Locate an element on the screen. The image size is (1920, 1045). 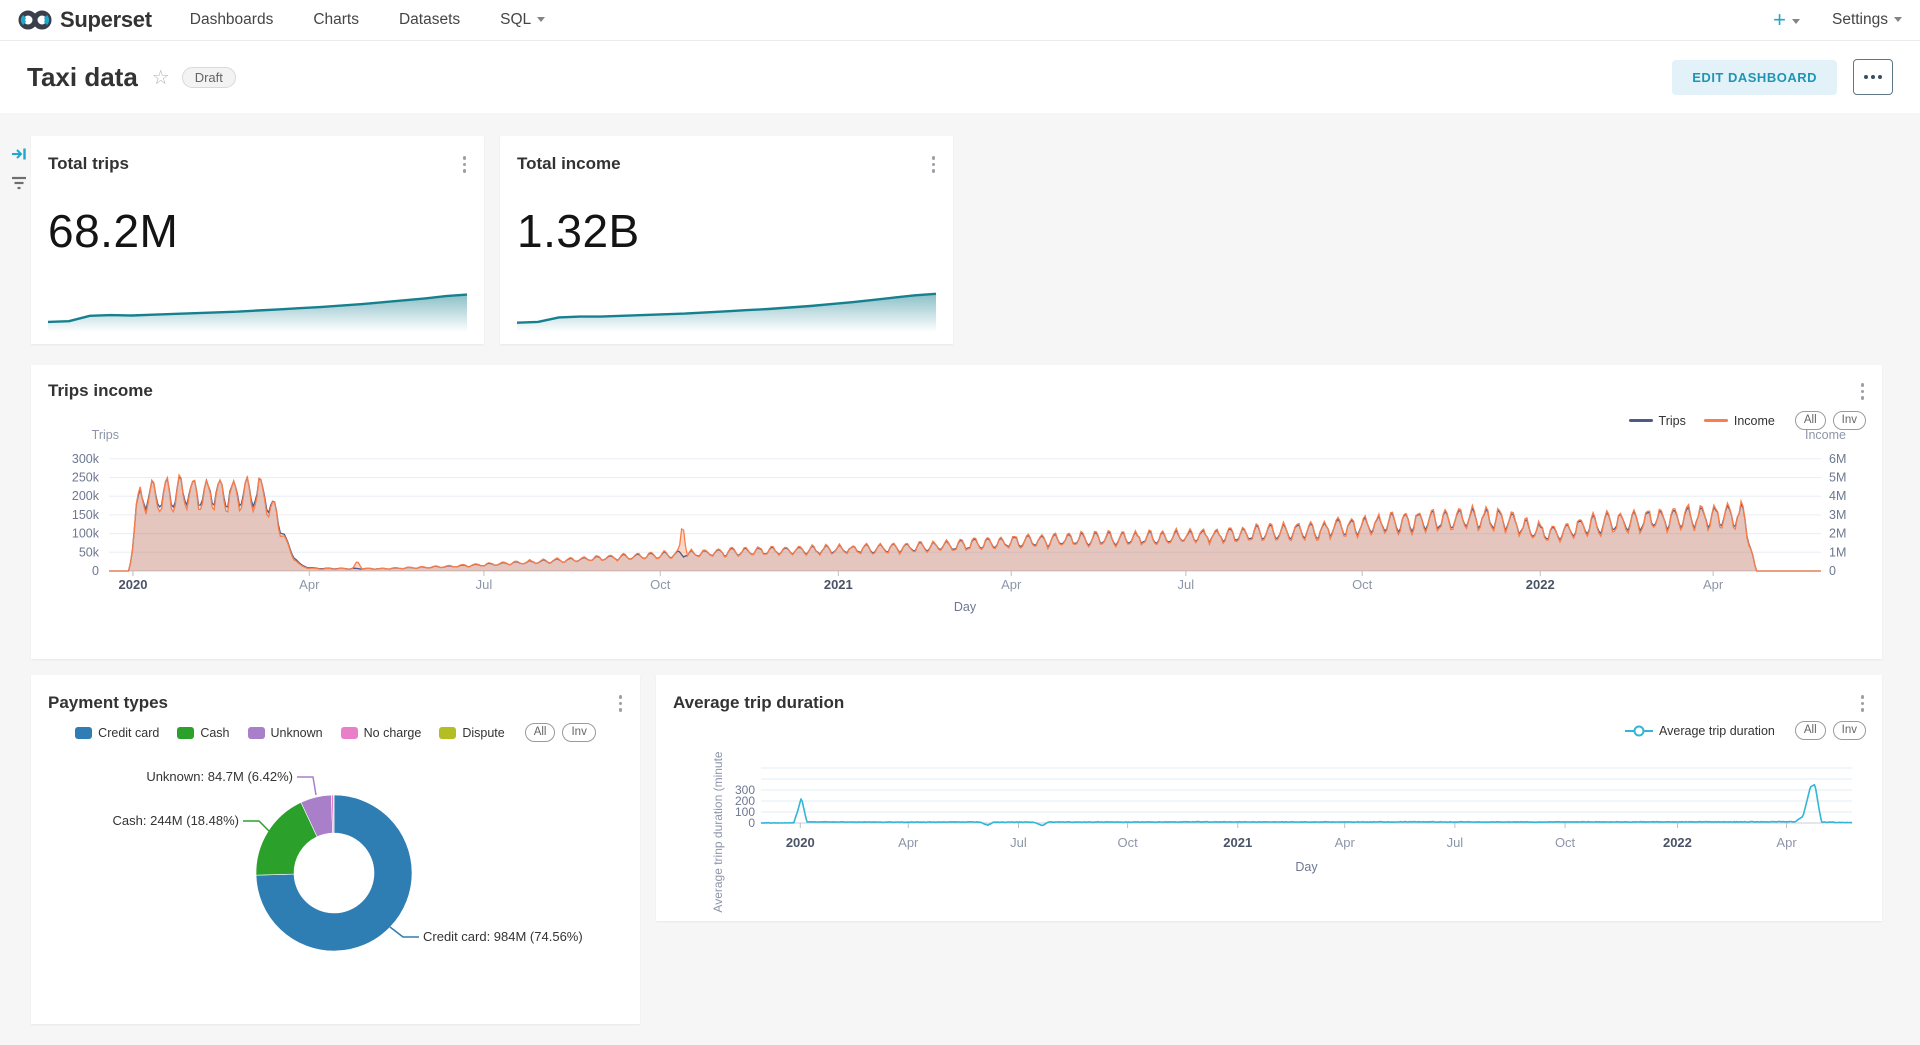
add-new-button: + is located at coordinates (1786, 20).